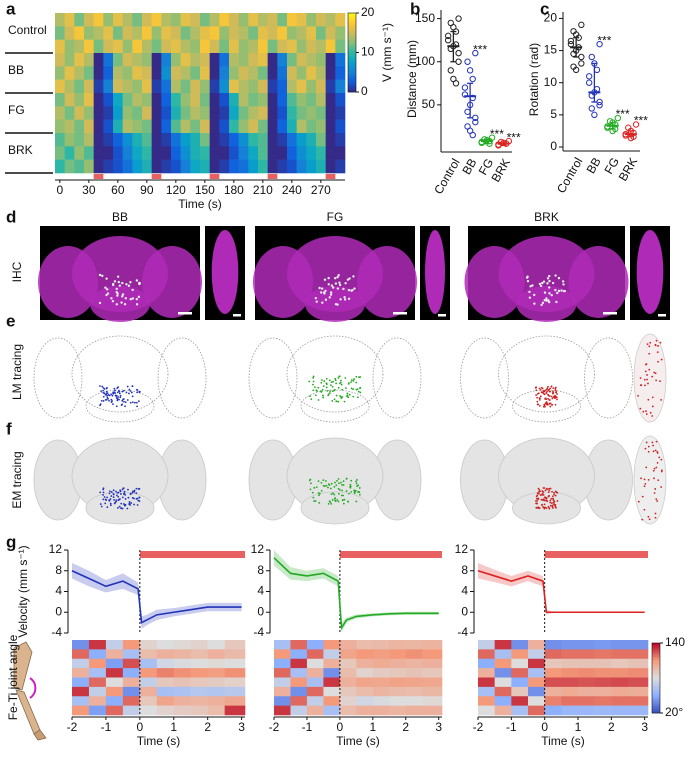 Image resolution: width=685 pixels, height=758 pixels. I want to click on colorbar-step, so click(656, 665).